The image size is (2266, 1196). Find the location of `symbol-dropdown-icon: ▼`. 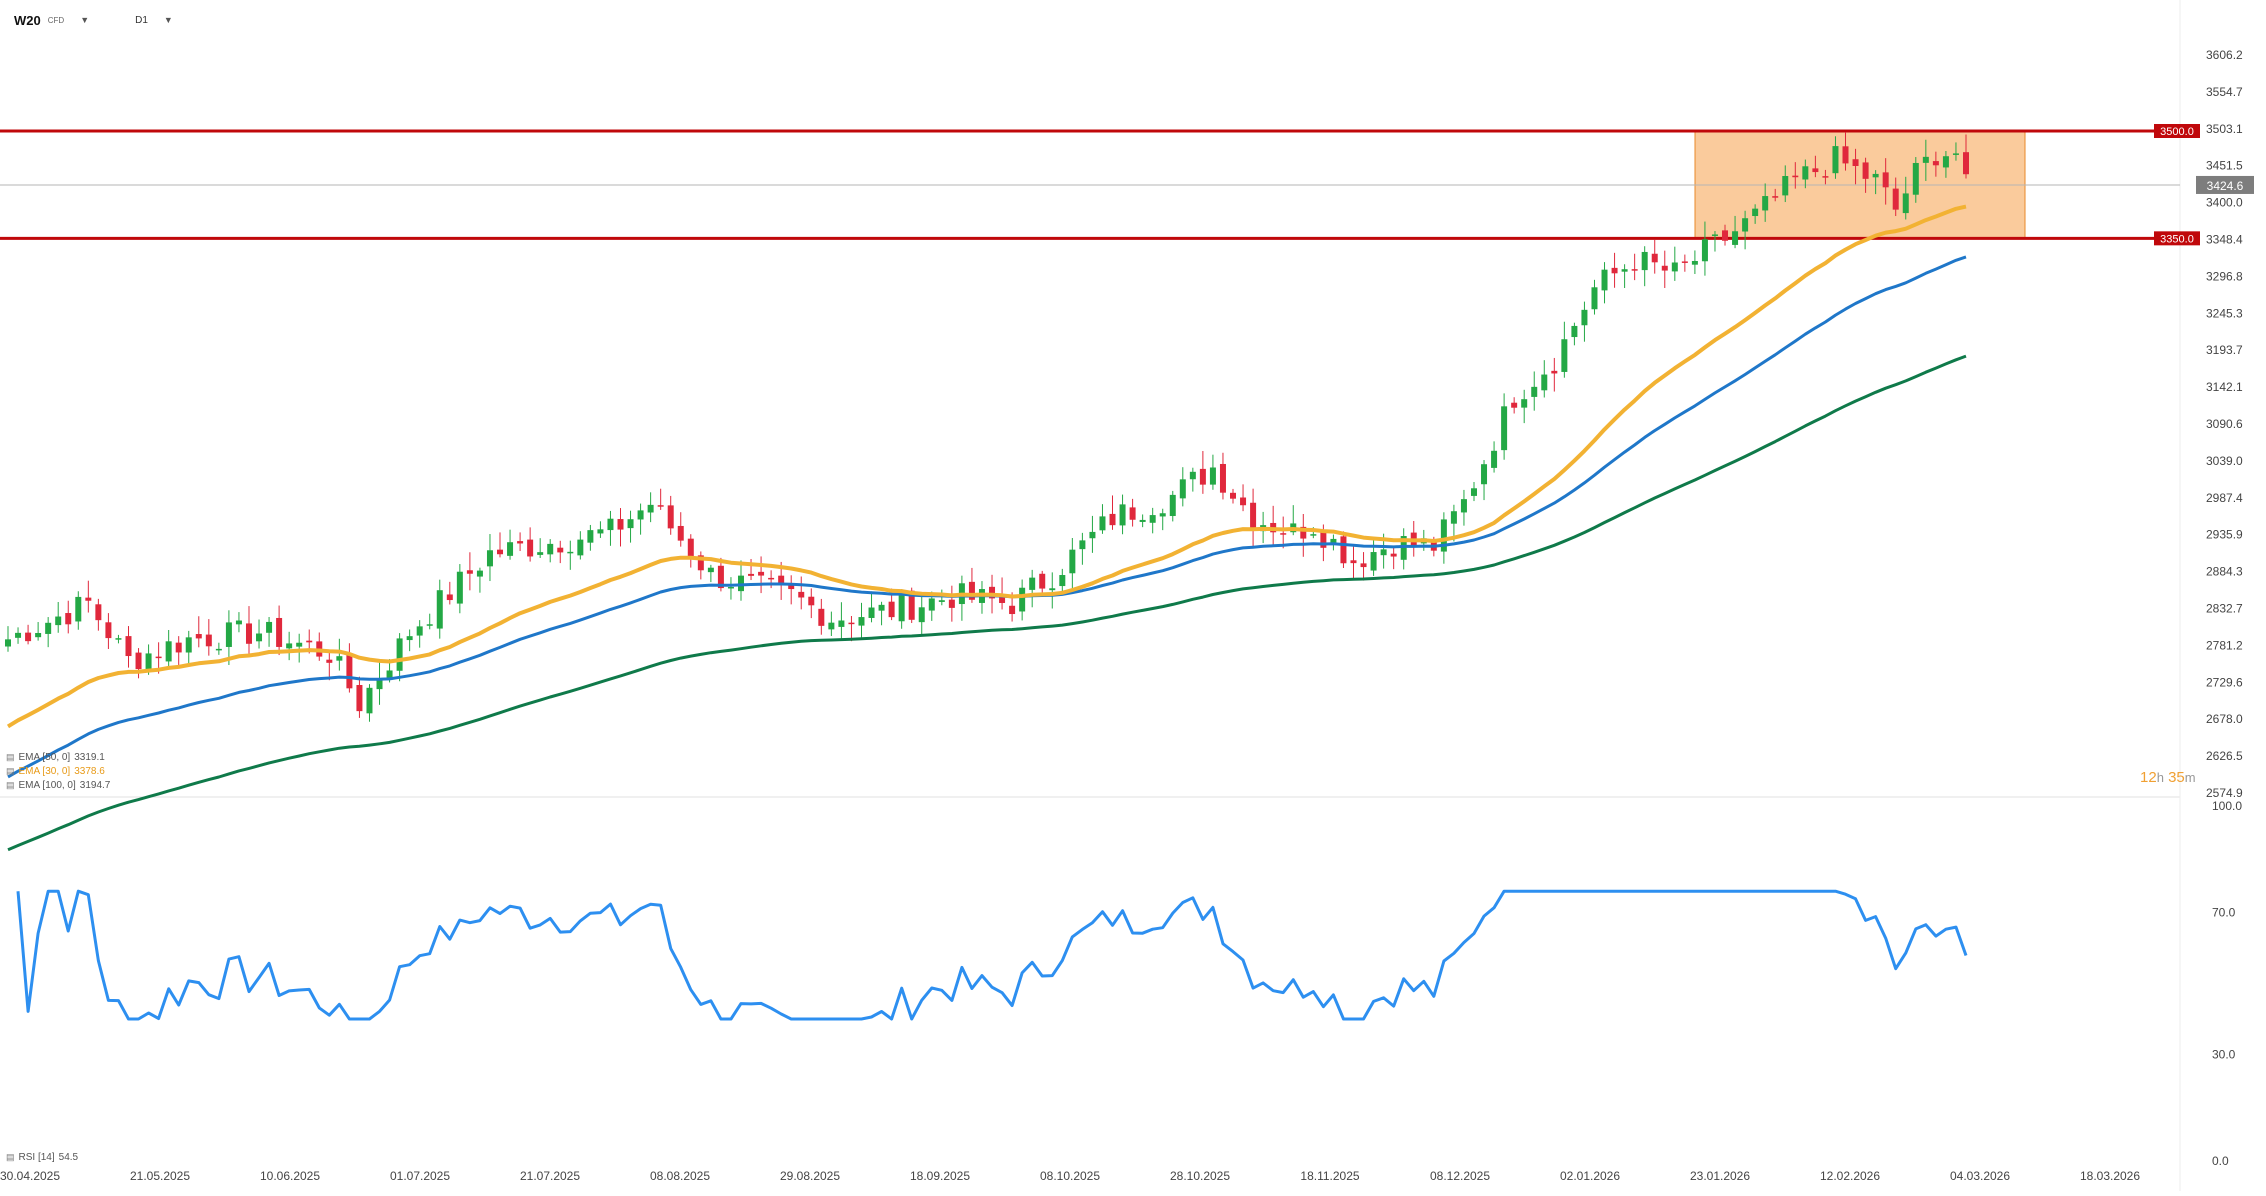

symbol-dropdown-icon: ▼ is located at coordinates (85, 20).